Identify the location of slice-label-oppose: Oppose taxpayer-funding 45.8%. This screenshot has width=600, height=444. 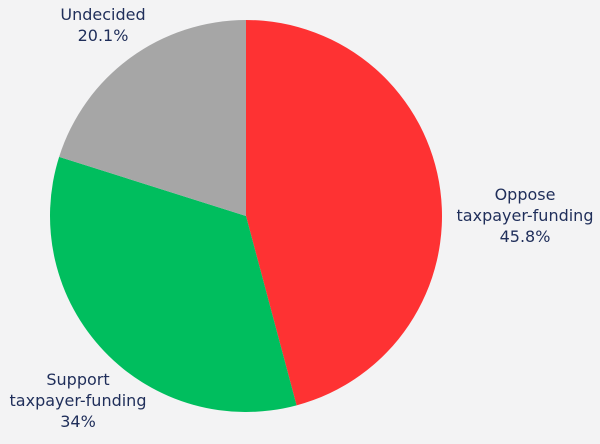
(525, 215).